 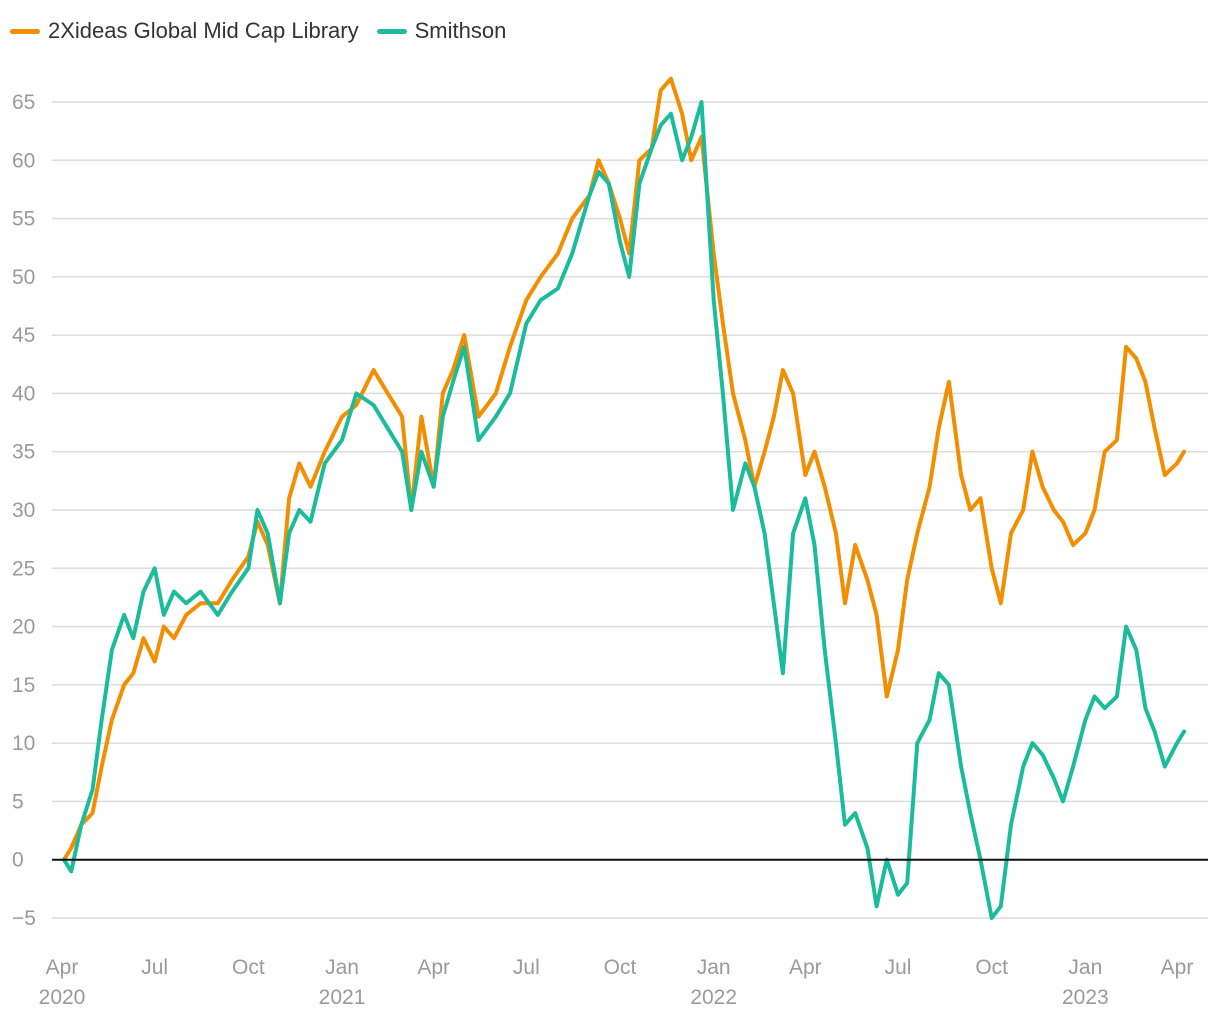 What do you see at coordinates (460, 30) in the screenshot?
I see `legend-label-series-2: Smithson` at bounding box center [460, 30].